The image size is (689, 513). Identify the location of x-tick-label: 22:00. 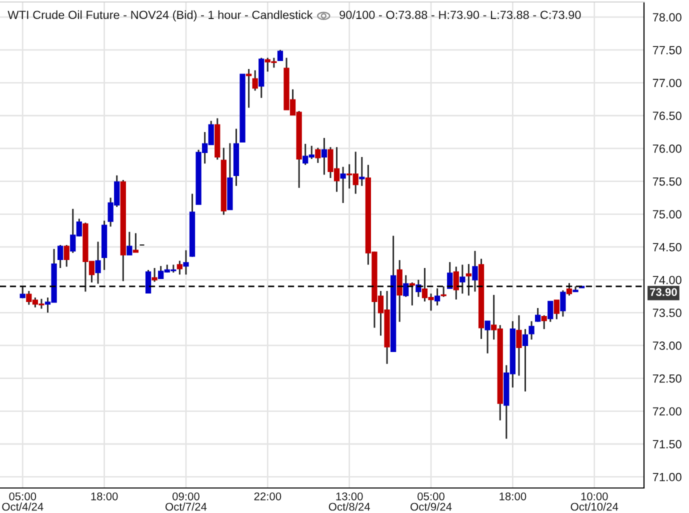
(268, 496).